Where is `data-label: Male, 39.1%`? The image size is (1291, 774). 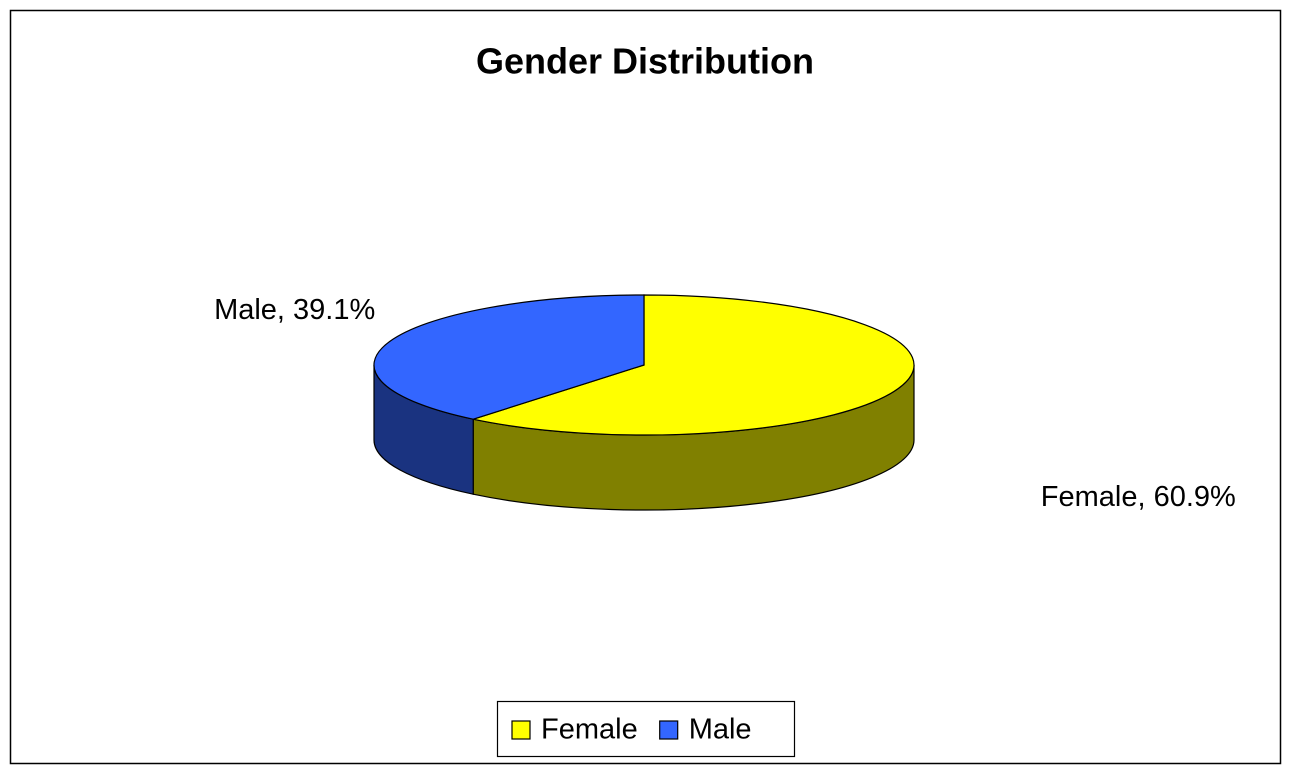
data-label: Male, 39.1% is located at coordinates (294, 310).